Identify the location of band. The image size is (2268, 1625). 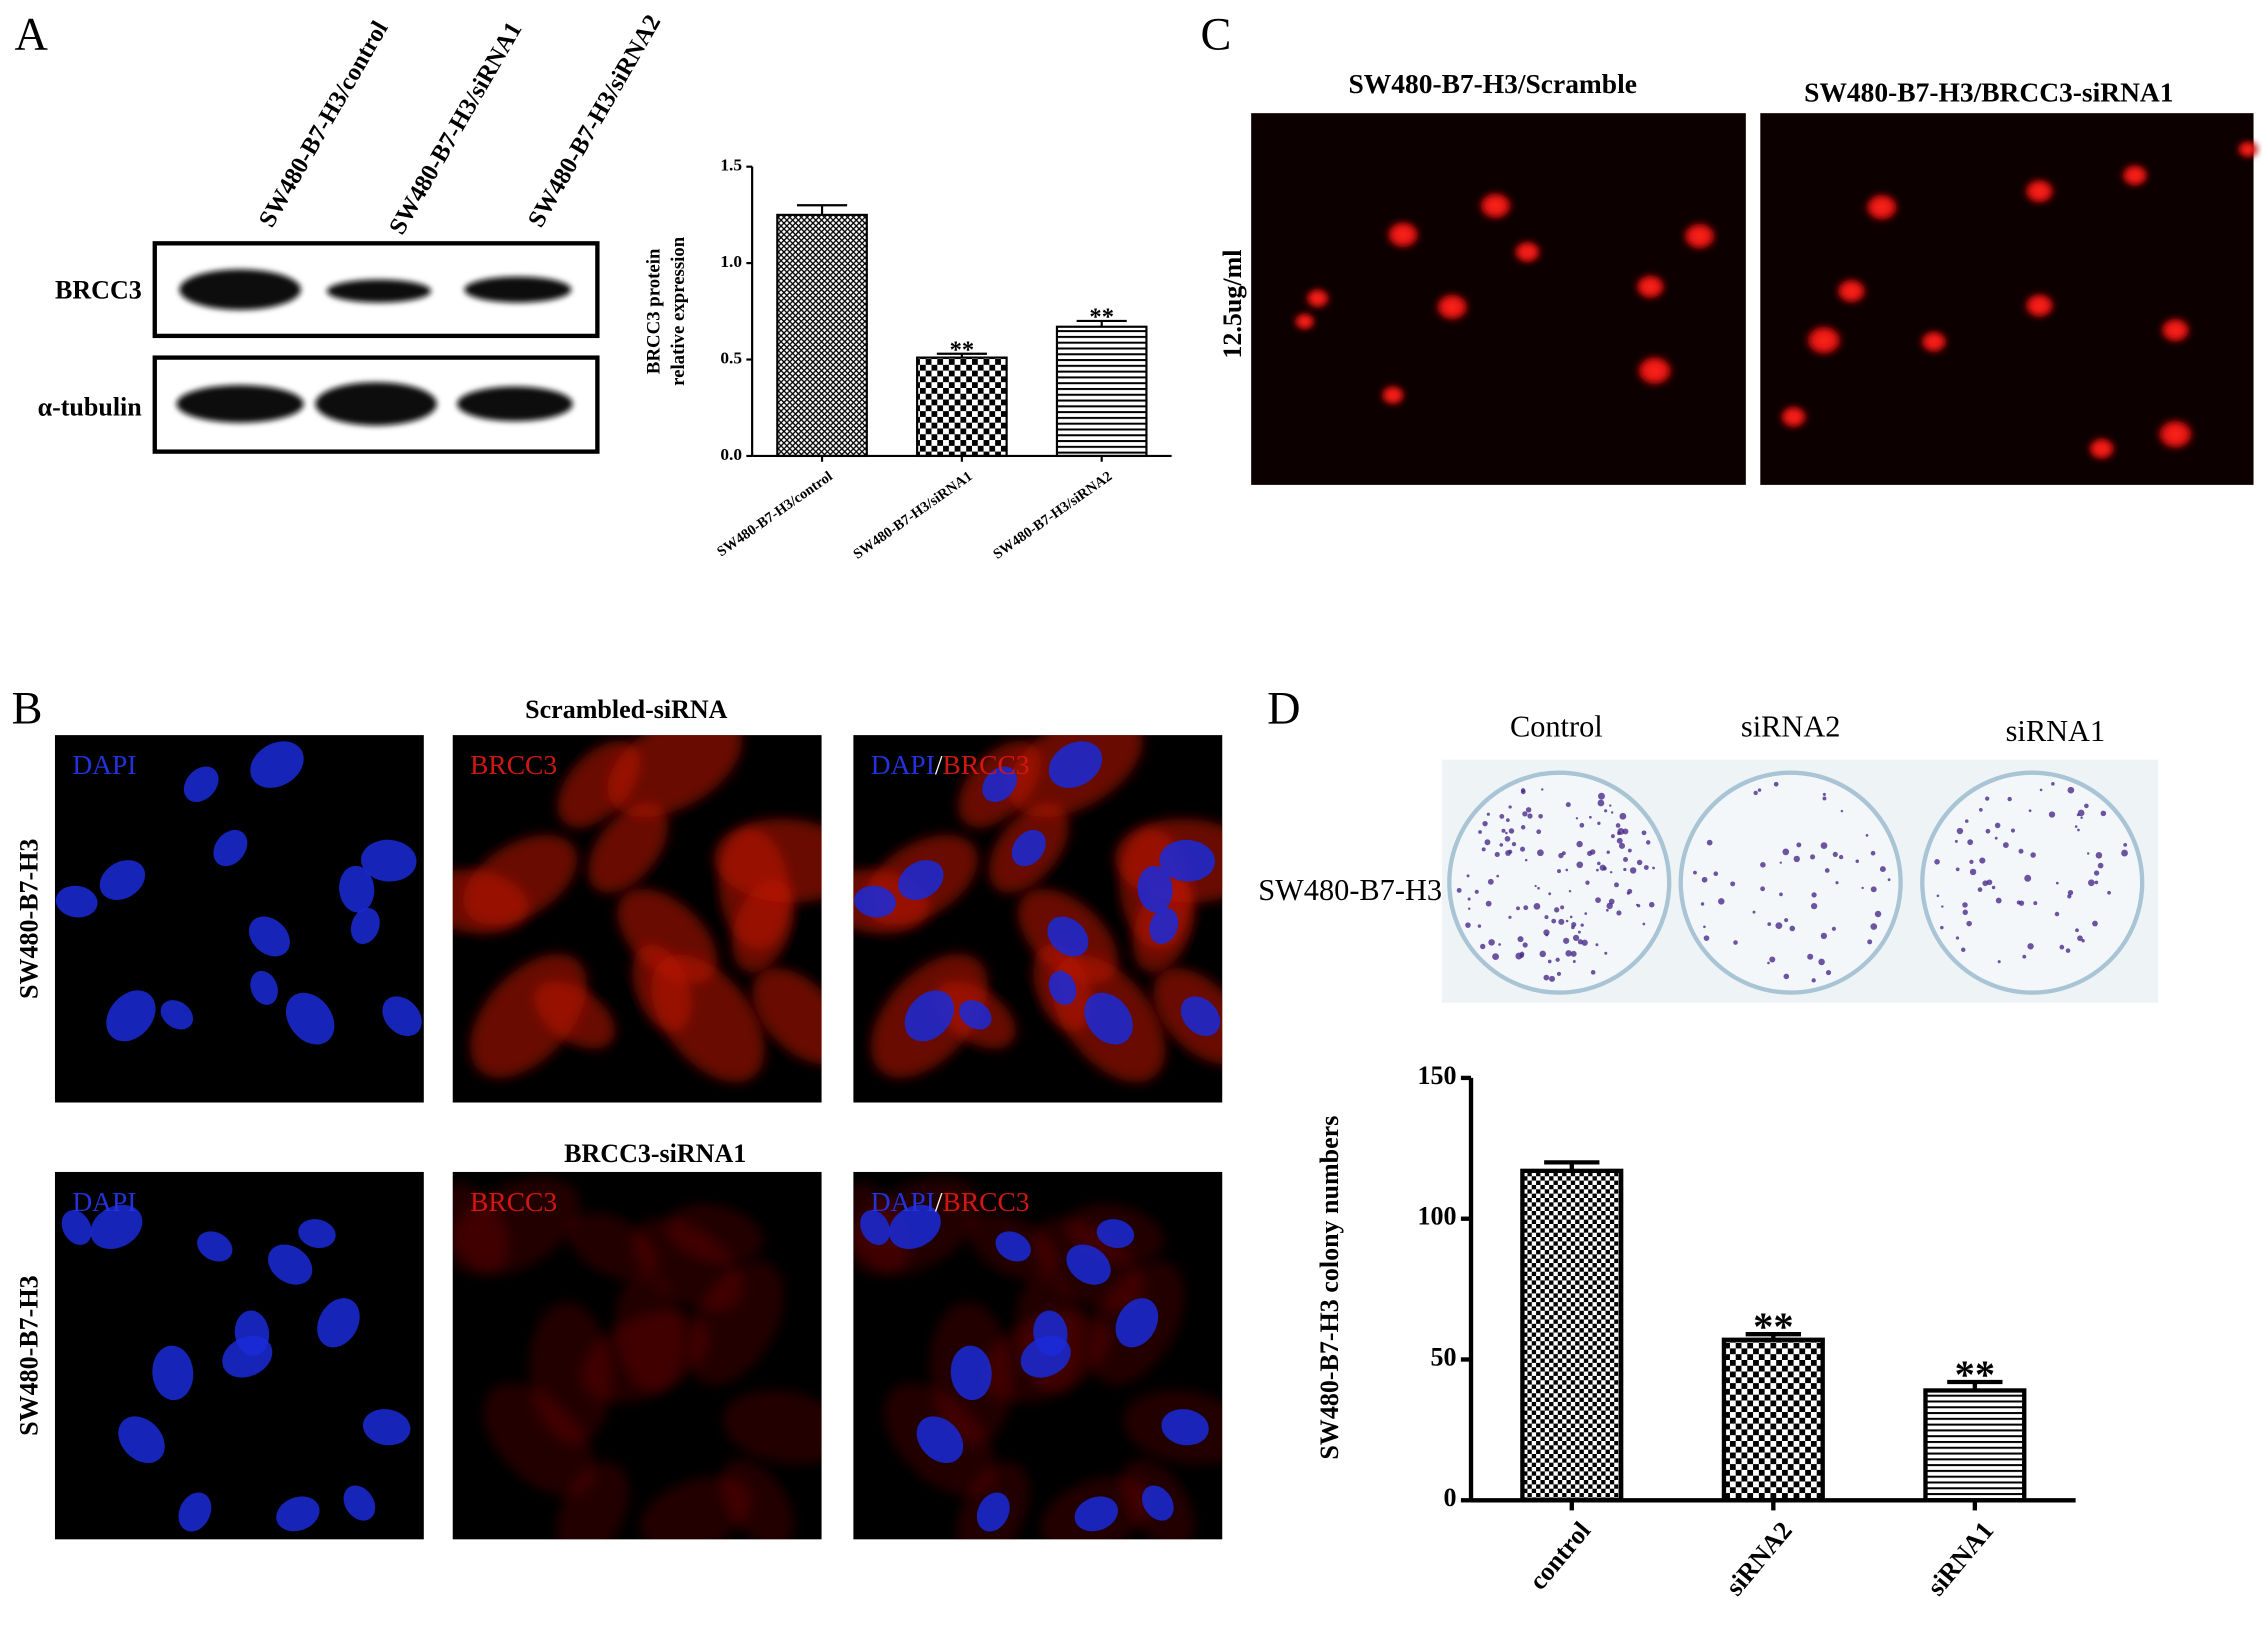
(379, 291).